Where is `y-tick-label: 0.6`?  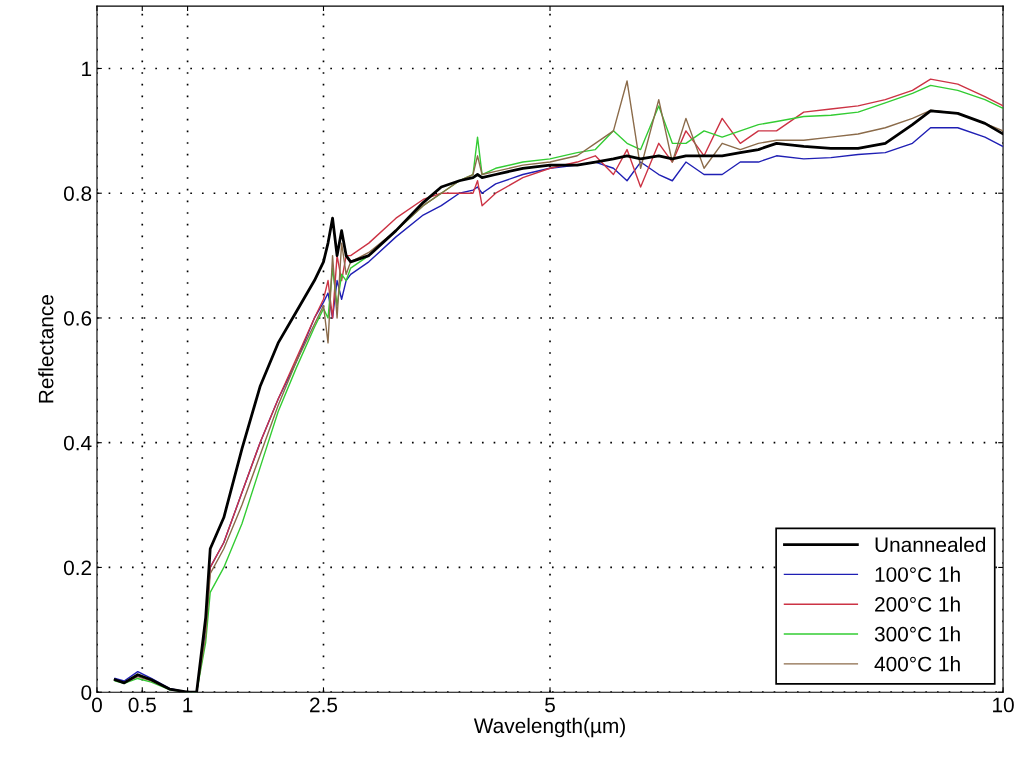
y-tick-label: 0.6 is located at coordinates (77, 318).